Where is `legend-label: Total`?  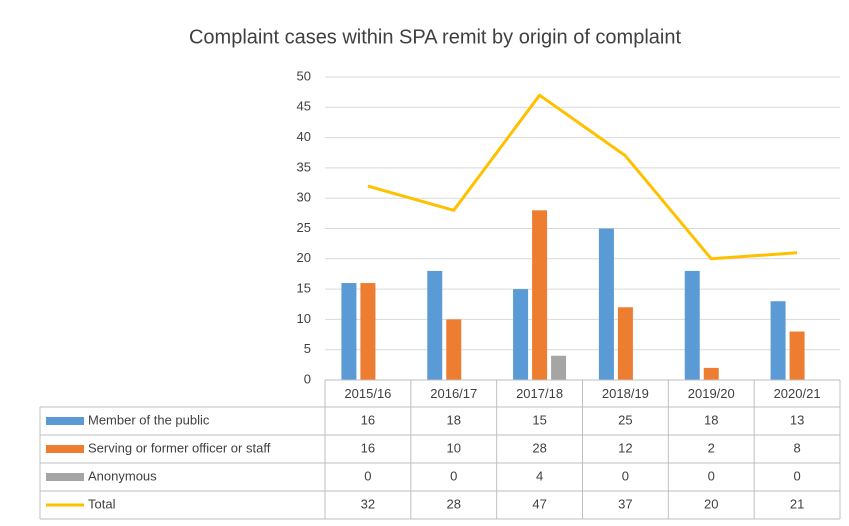 legend-label: Total is located at coordinates (102, 503).